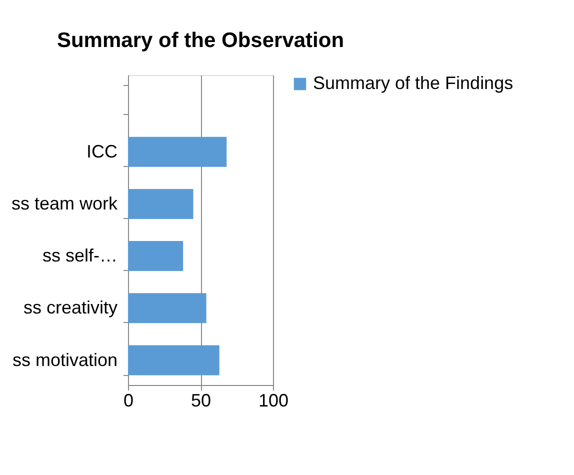 Image resolution: width=574 pixels, height=475 pixels. Describe the element at coordinates (70, 308) in the screenshot. I see `y-tick-label: ss creativity` at that location.